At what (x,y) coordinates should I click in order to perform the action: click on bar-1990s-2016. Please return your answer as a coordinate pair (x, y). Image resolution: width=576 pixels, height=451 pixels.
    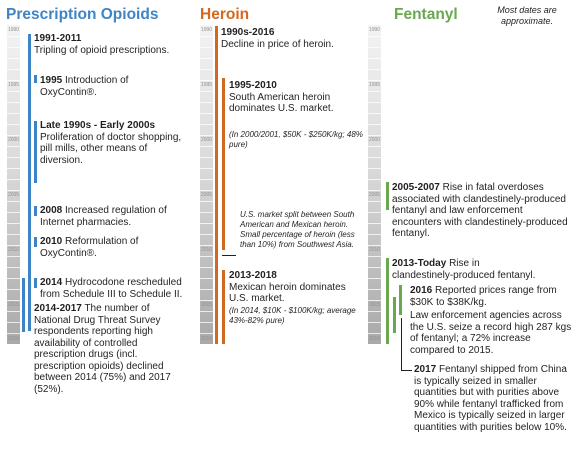
    Looking at the image, I should click on (216, 185).